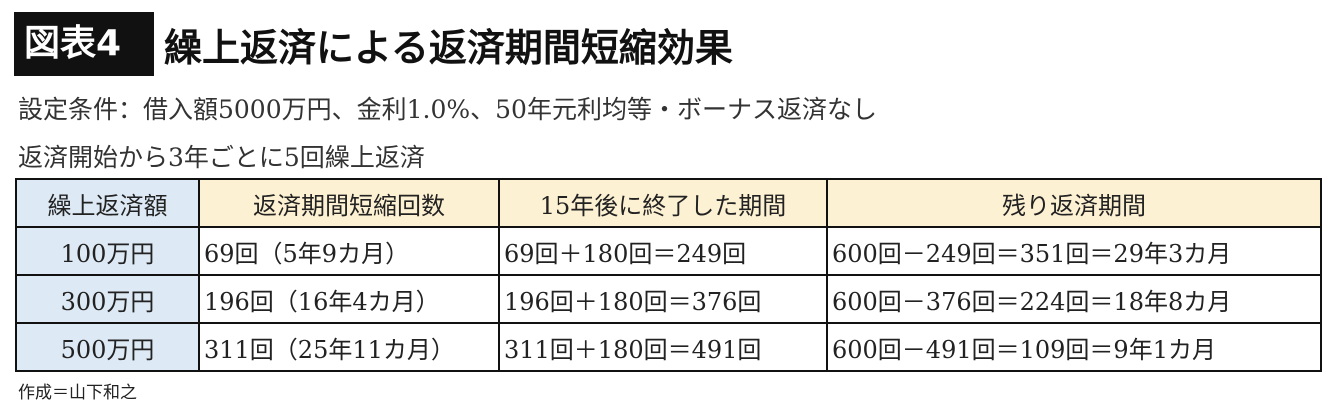 The height and width of the screenshot is (410, 1340). Describe the element at coordinates (107, 203) in the screenshot. I see `header-amount: 繰上返済額` at that location.